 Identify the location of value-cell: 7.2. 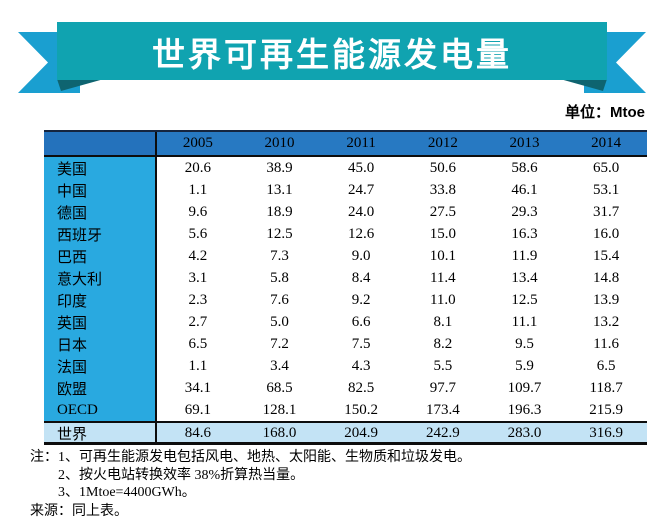
(279, 344).